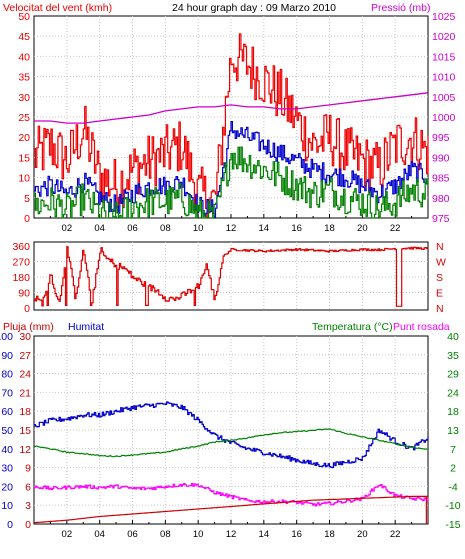 The width and height of the screenshot is (465, 559). Describe the element at coordinates (7, 431) in the screenshot. I see `humidity-tick-label: 50` at that location.